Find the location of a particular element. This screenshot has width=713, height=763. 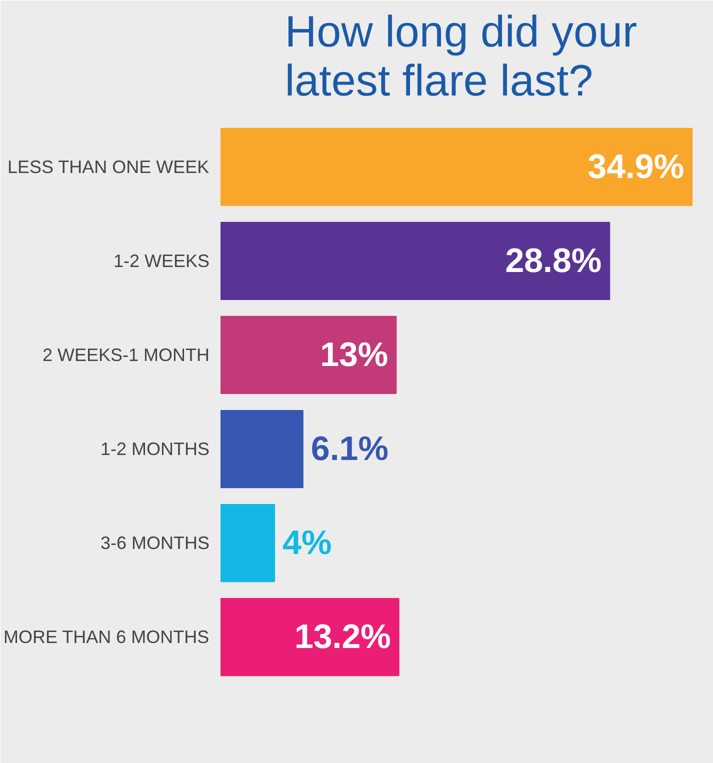

data-label: 34.9% is located at coordinates (636, 167).